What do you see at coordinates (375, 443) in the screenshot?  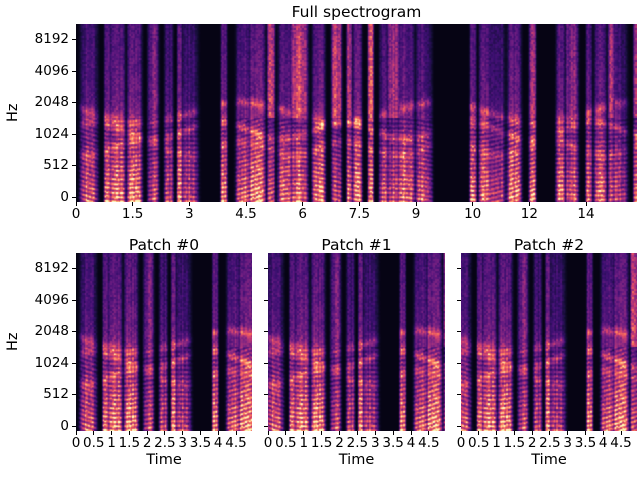 I see `patch-1-x-tick-label: 3` at bounding box center [375, 443].